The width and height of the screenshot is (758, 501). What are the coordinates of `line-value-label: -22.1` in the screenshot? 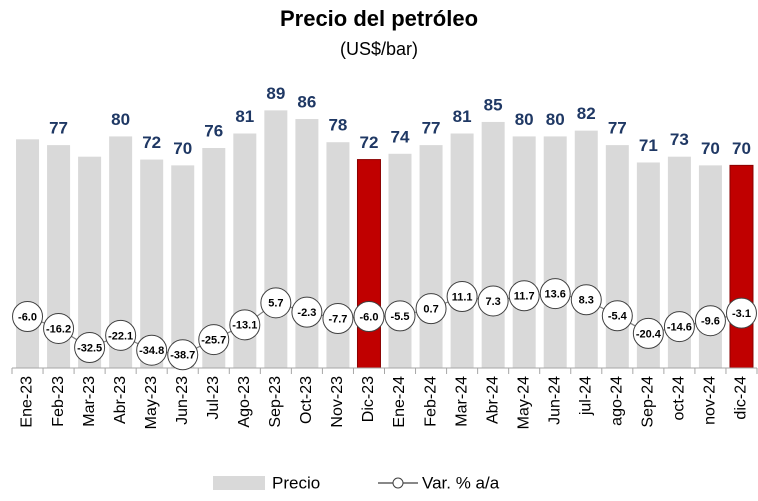 It's located at (120, 336).